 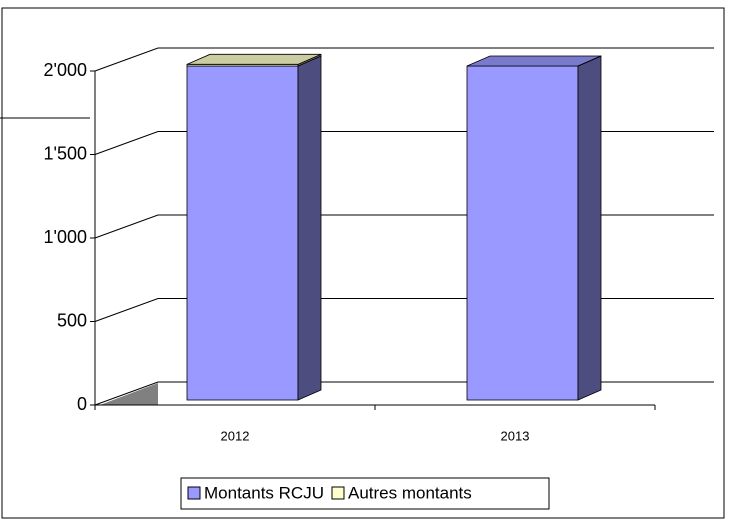 What do you see at coordinates (264, 492) in the screenshot?
I see `legend-label: Montants RCJU` at bounding box center [264, 492].